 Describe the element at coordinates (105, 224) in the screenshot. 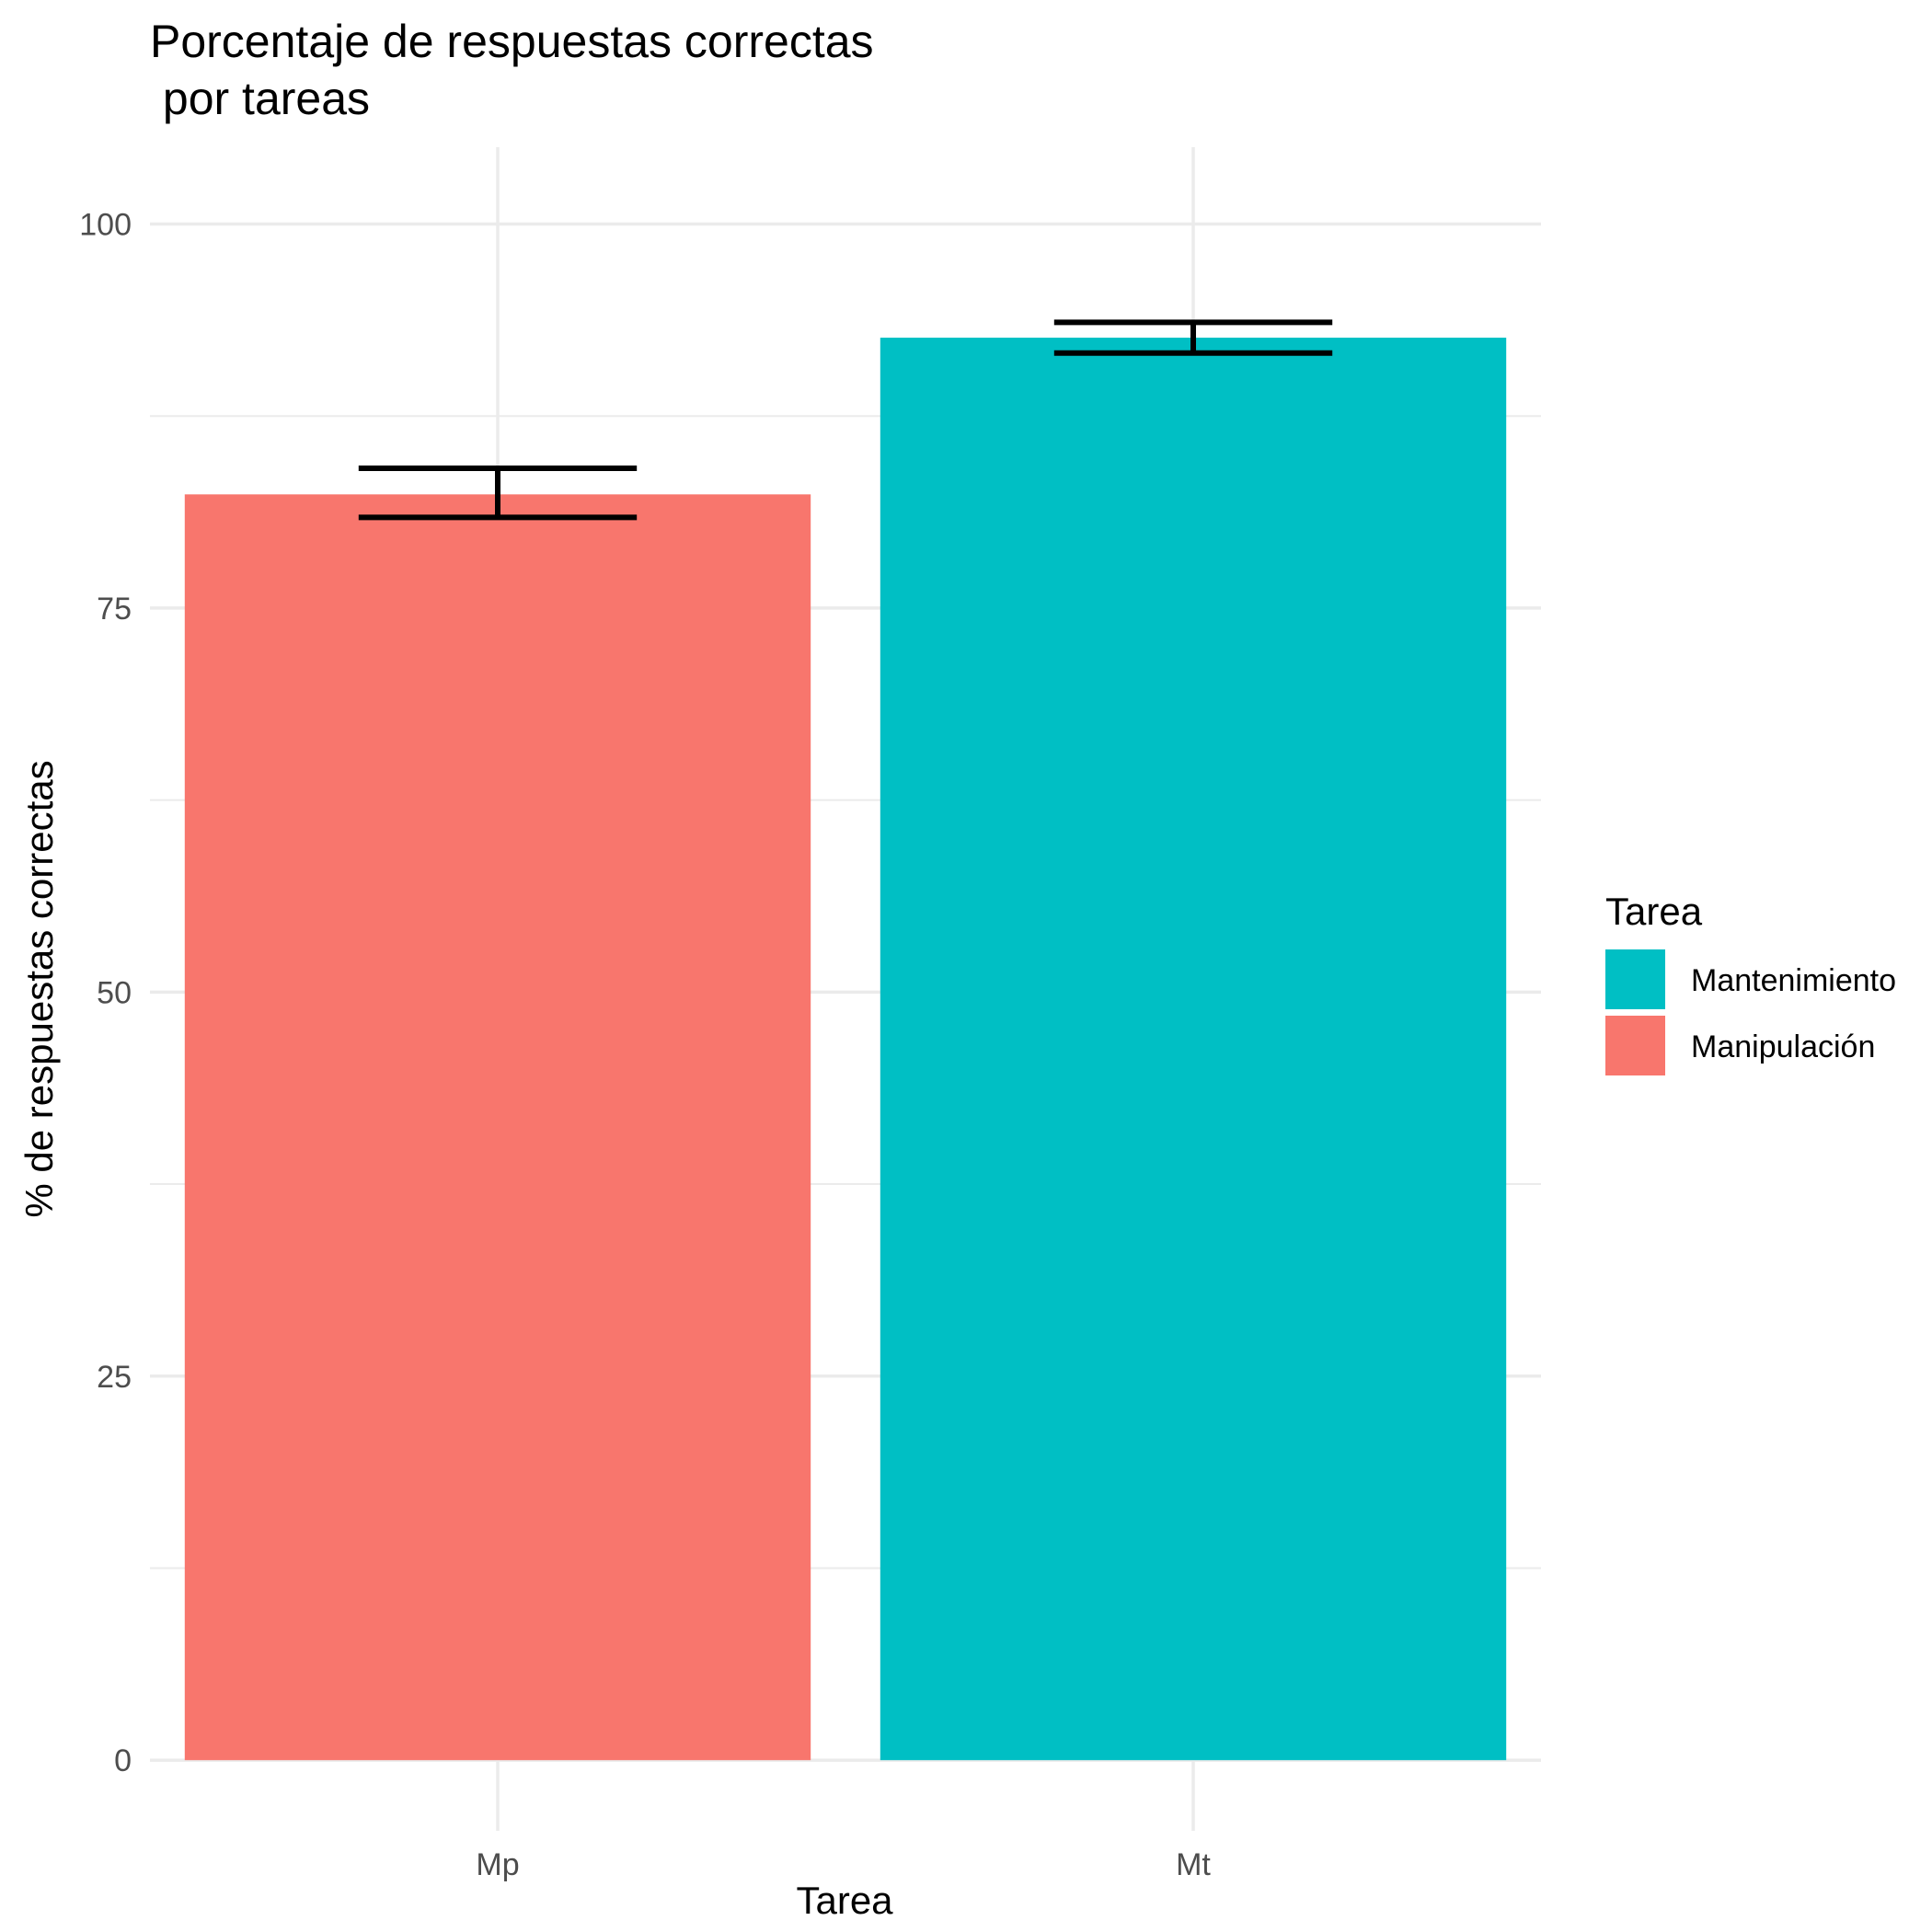

I see `y-tick-label: 100` at that location.